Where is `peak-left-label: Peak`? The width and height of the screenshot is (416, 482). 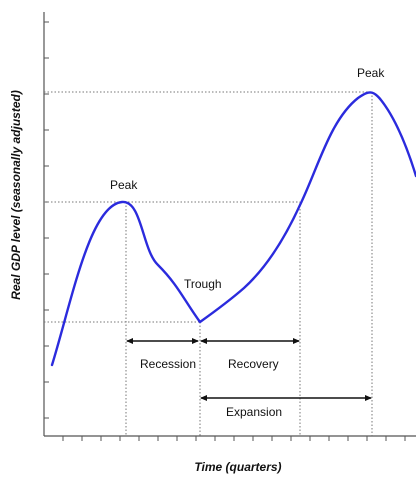
peak-left-label: Peak is located at coordinates (124, 185).